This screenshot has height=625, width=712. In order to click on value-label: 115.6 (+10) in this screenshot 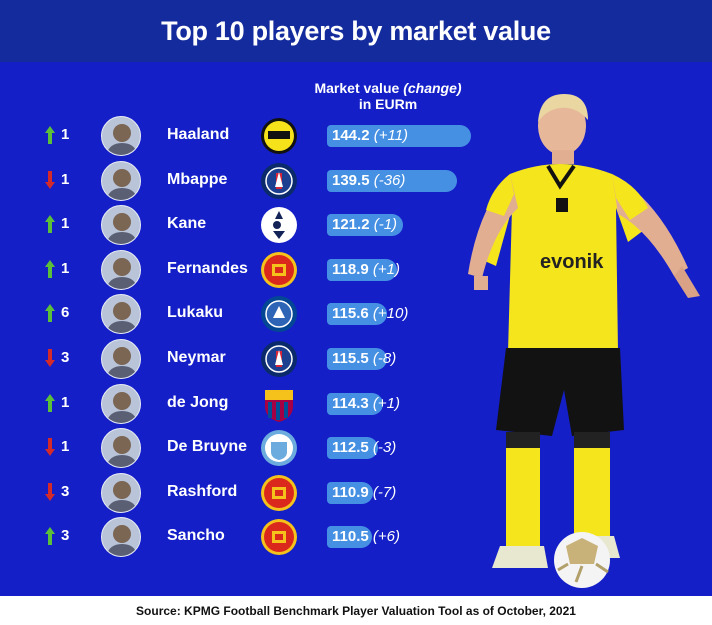, I will do `click(370, 313)`.